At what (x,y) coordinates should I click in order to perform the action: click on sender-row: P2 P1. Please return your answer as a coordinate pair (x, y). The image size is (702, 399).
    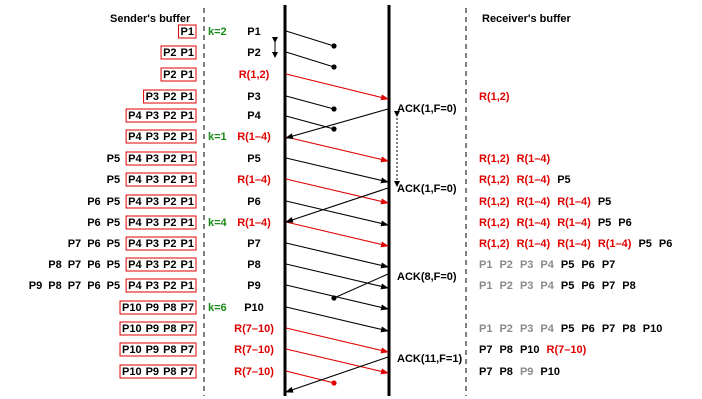
    Looking at the image, I should click on (178, 74).